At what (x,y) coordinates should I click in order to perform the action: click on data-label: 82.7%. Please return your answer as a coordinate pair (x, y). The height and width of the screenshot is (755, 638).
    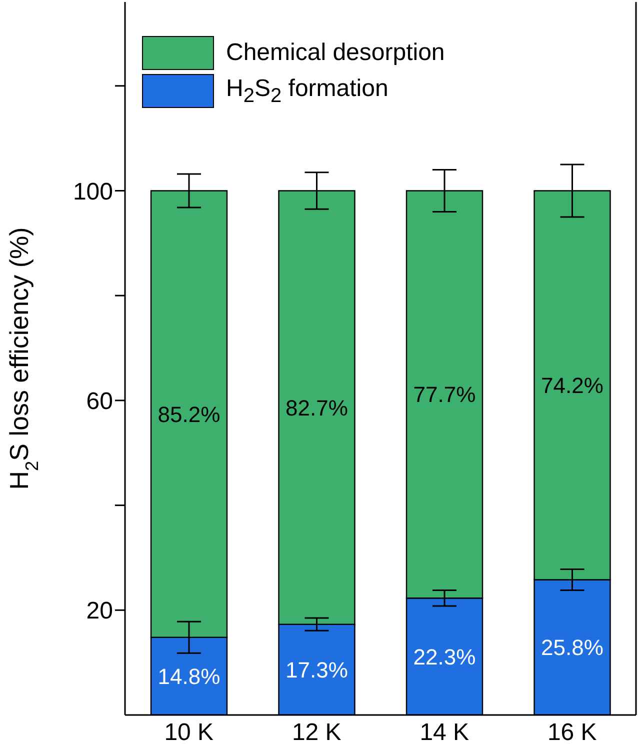
    Looking at the image, I should click on (317, 407).